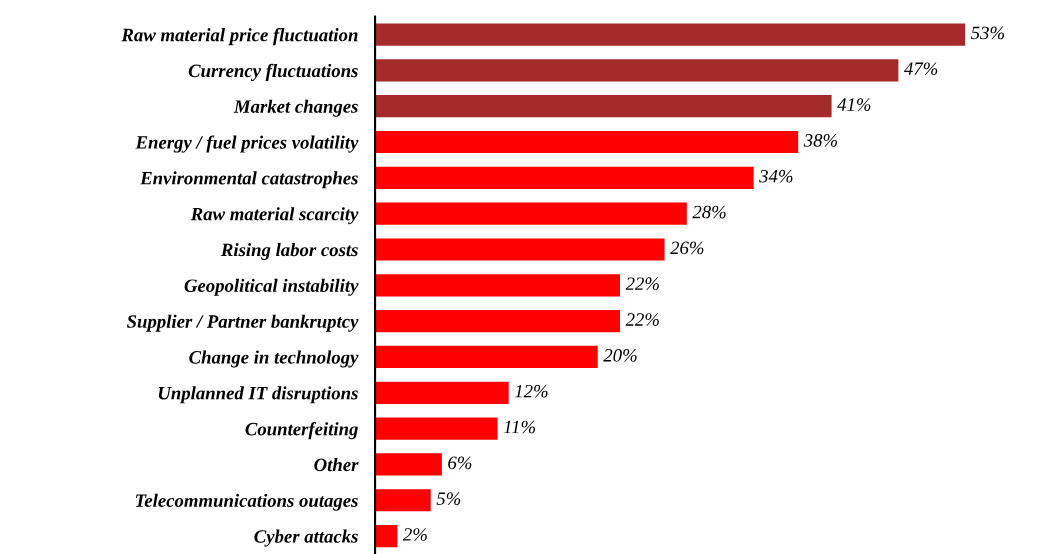 This screenshot has width=1039, height=554. I want to click on y-tick-label: Raw material scarcity, so click(274, 216).